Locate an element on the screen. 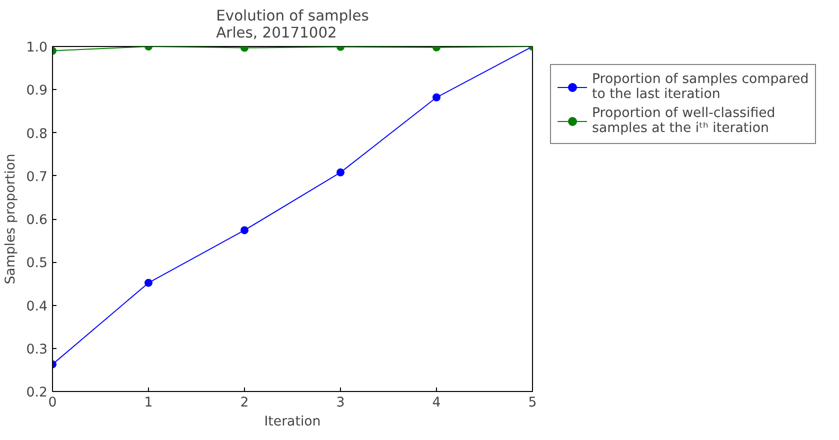 The image size is (839, 440). chart-title: Evolution of samples Arles, 20171002 is located at coordinates (292, 25).